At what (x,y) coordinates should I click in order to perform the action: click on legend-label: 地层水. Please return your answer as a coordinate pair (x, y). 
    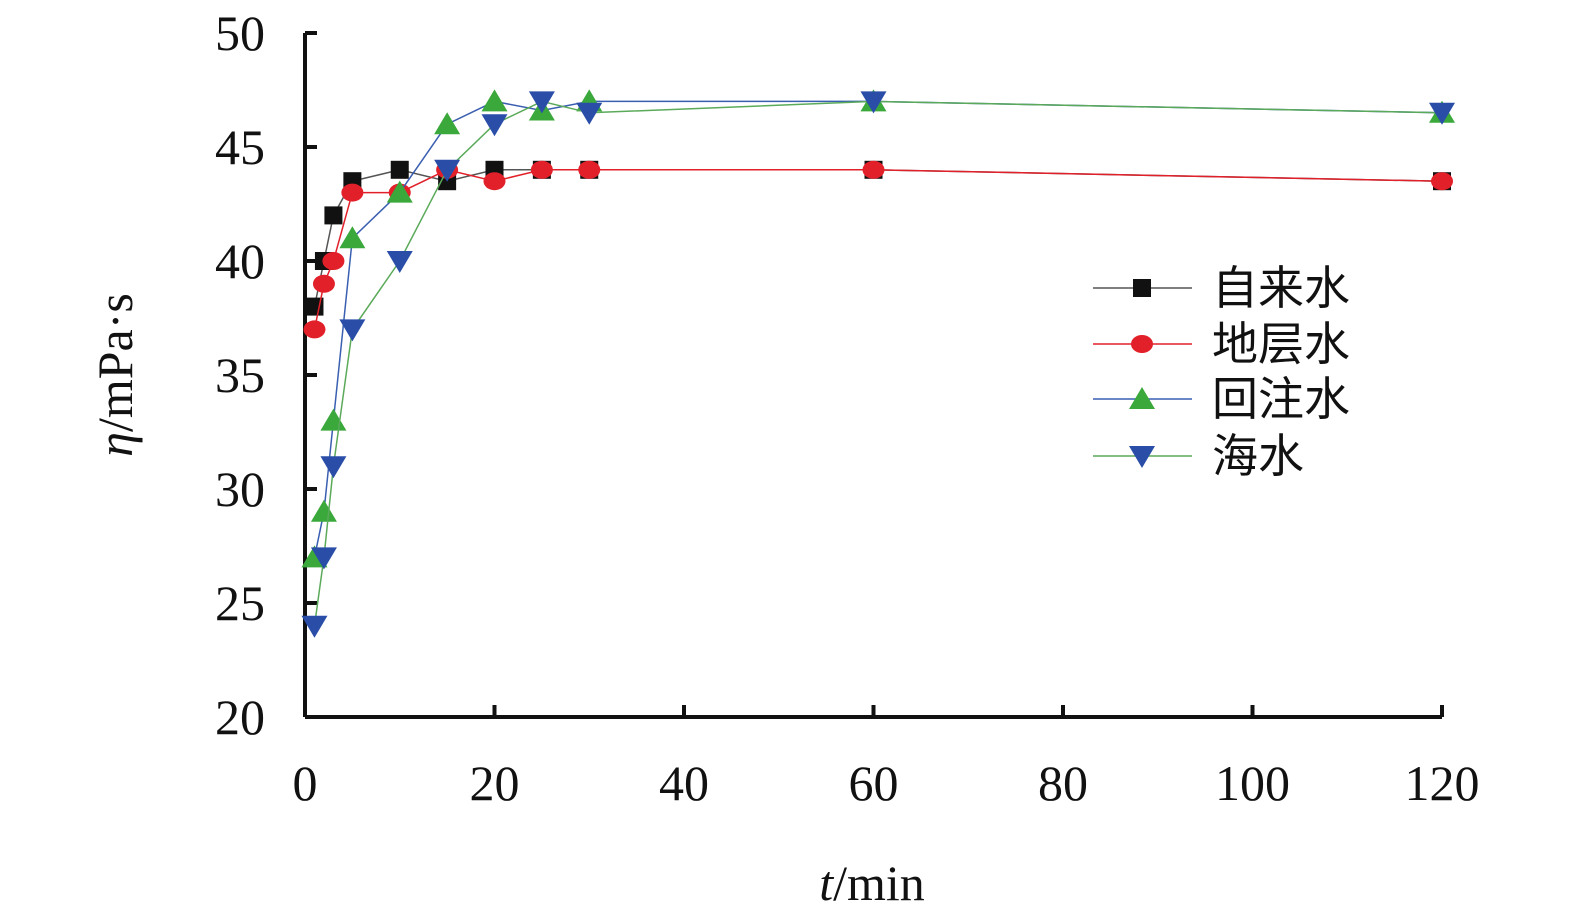
    Looking at the image, I should click on (1281, 344).